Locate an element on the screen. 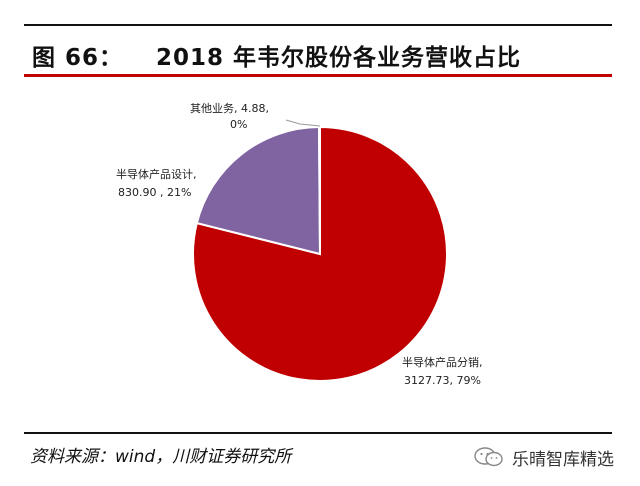 This screenshot has height=486, width=640. wechat-icon is located at coordinates (488, 457).